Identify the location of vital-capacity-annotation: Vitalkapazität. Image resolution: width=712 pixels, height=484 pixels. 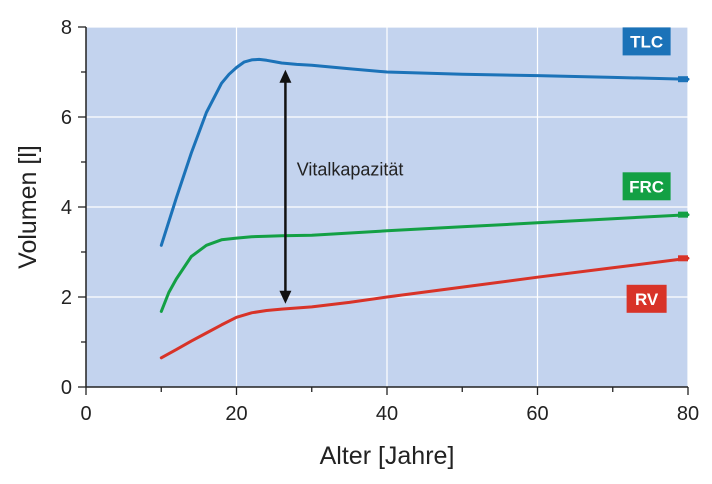
(341, 186).